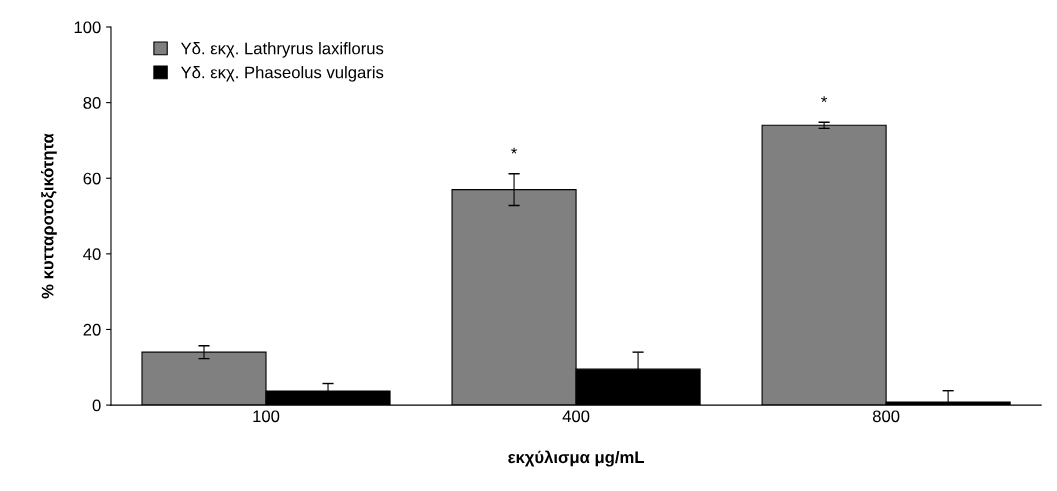 The image size is (1057, 491). Describe the element at coordinates (282, 74) in the screenshot. I see `legend-label: Υδ. εκχ. Phaseolus vulgaris` at that location.